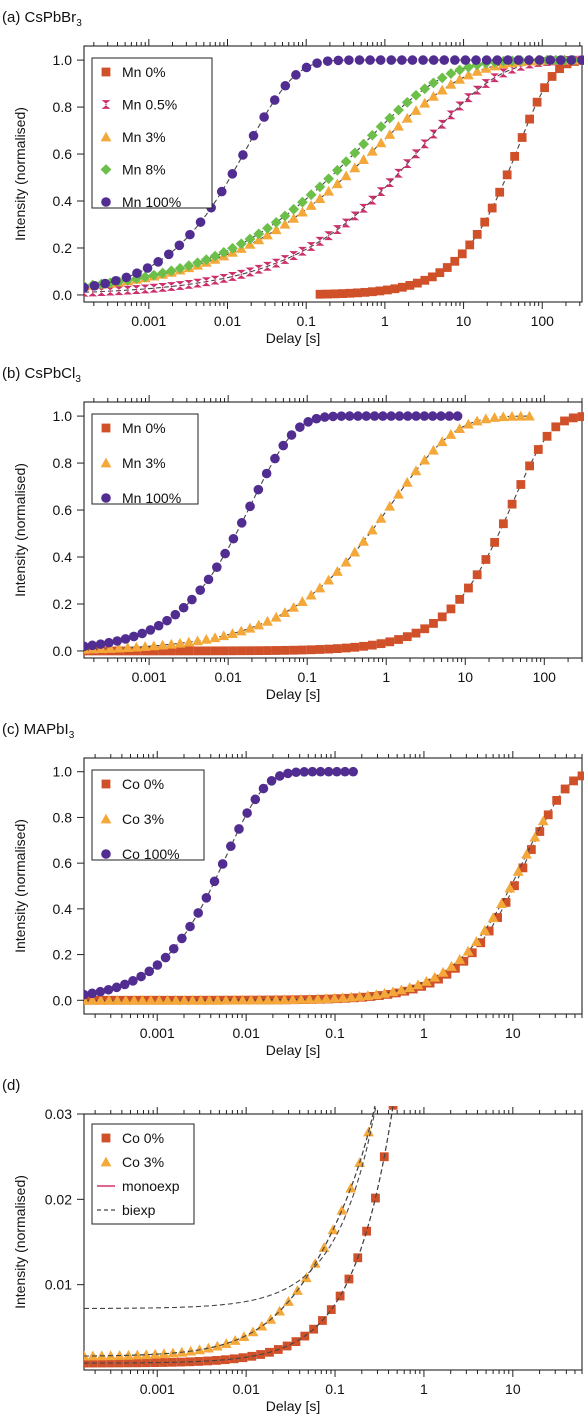  Describe the element at coordinates (72, 735) in the screenshot. I see `panel-title-subscript: 3` at that location.